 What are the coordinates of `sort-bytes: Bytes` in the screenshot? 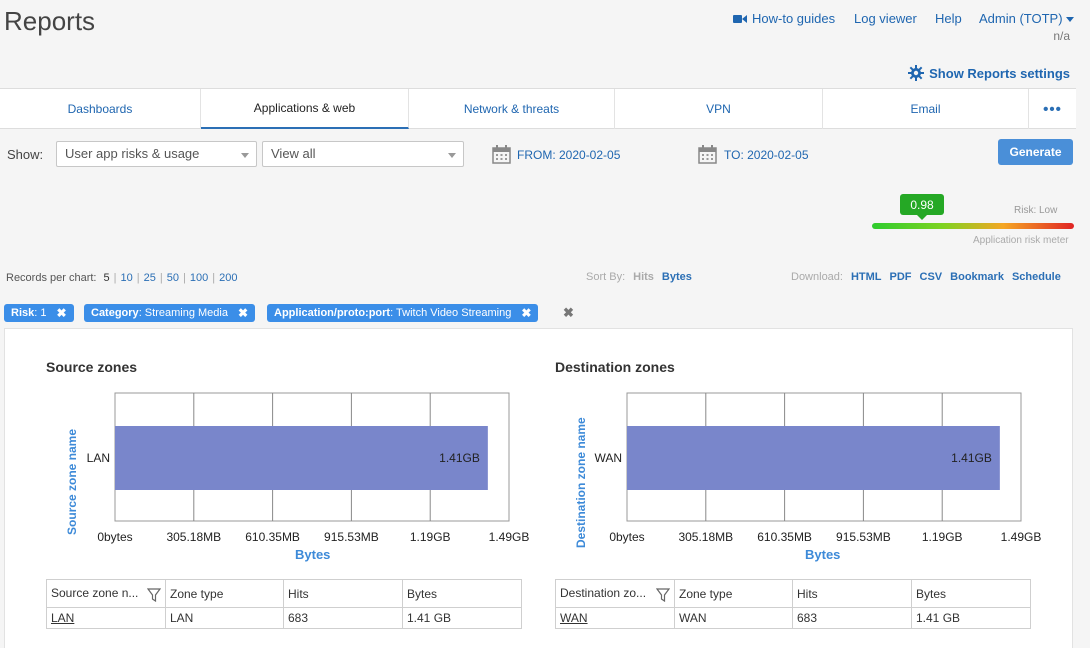 It's located at (676, 277).